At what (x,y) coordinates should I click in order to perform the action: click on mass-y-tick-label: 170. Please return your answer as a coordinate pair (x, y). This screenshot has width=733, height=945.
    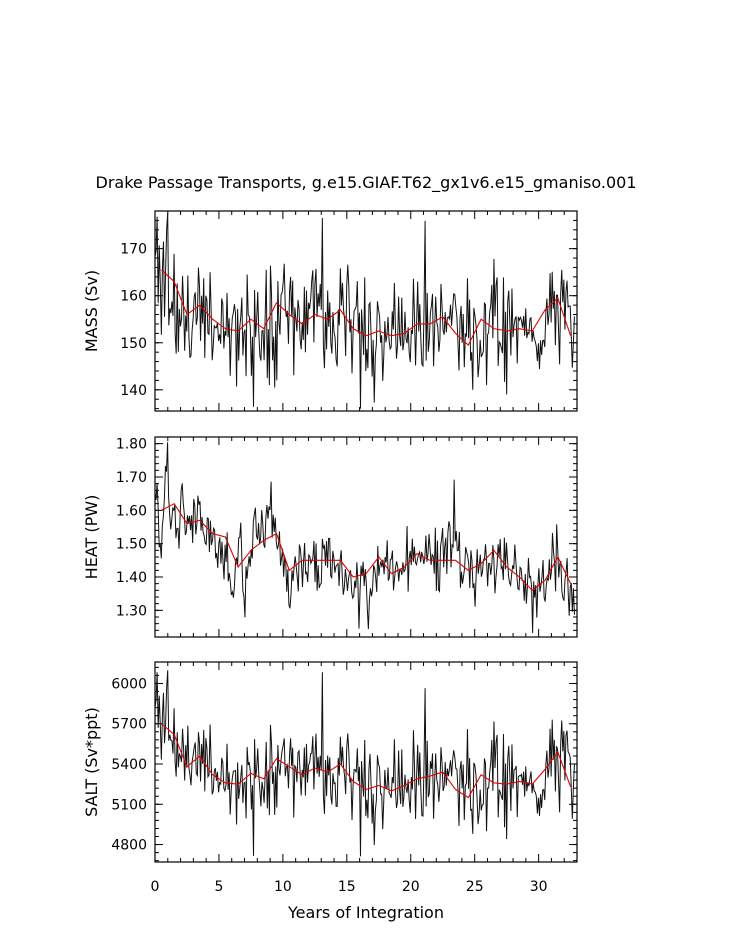
    Looking at the image, I should click on (133, 250).